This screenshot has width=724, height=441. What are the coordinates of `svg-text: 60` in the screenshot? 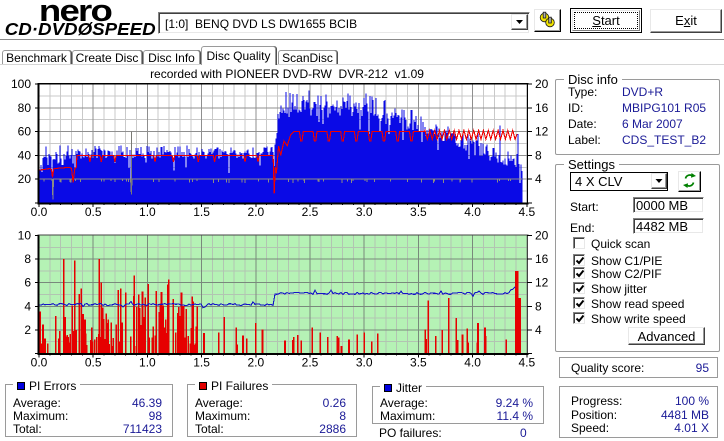 It's located at (25, 132).